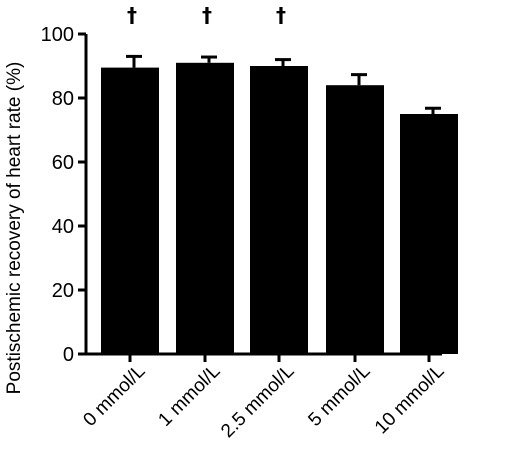 The width and height of the screenshot is (520, 460). Describe the element at coordinates (63, 163) in the screenshot. I see `y-tick-label: 60` at that location.